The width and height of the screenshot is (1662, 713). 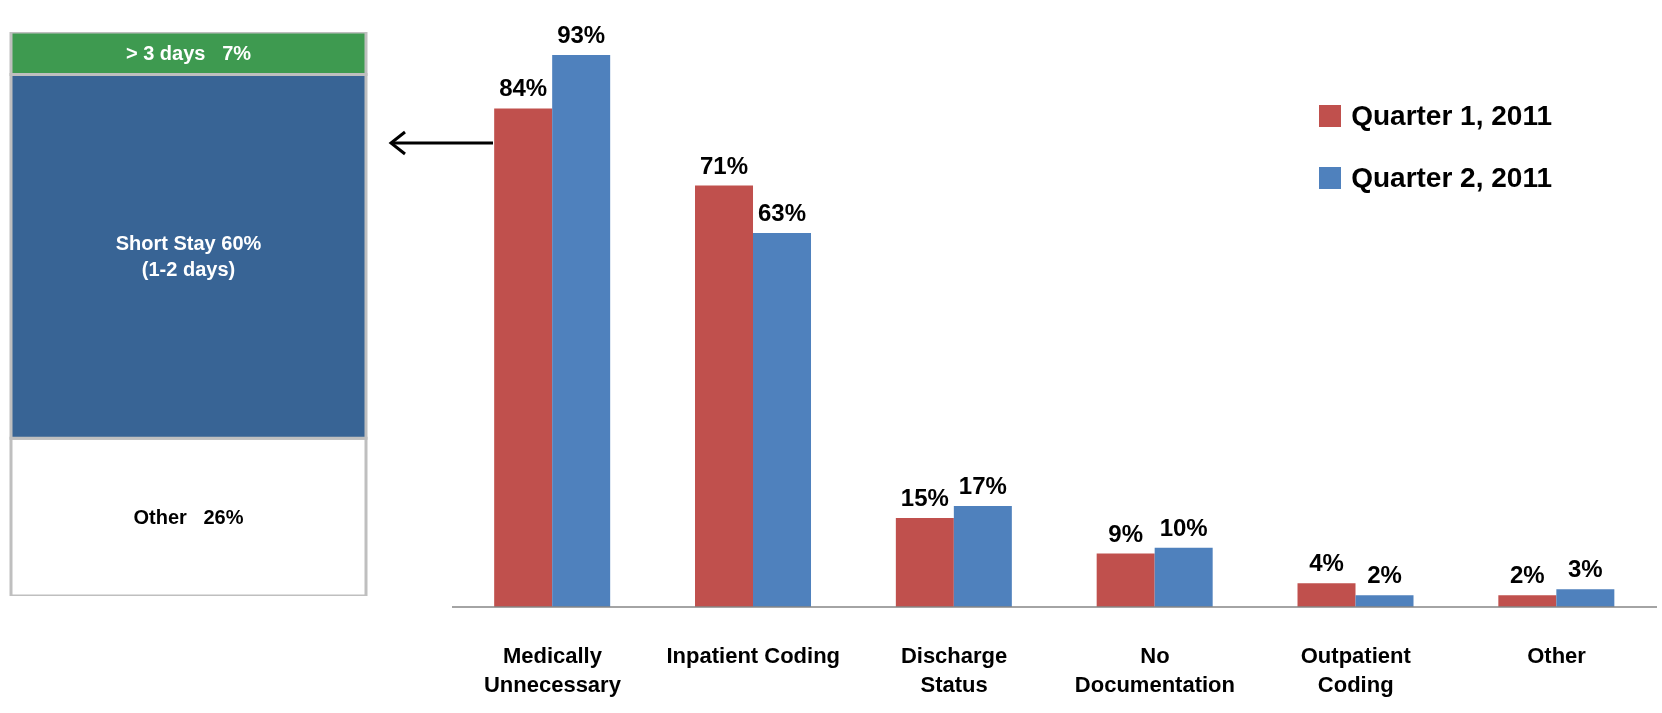 What do you see at coordinates (188, 53) in the screenshot?
I see `data-label: > 3 days 7%` at bounding box center [188, 53].